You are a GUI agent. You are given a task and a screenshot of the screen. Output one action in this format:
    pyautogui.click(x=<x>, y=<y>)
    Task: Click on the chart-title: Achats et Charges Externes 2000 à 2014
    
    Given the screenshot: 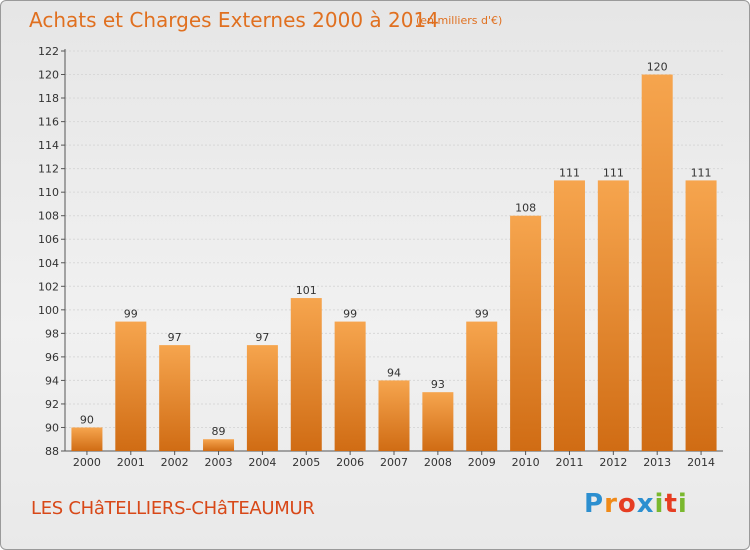 What is the action you would take?
    pyautogui.click(x=234, y=20)
    